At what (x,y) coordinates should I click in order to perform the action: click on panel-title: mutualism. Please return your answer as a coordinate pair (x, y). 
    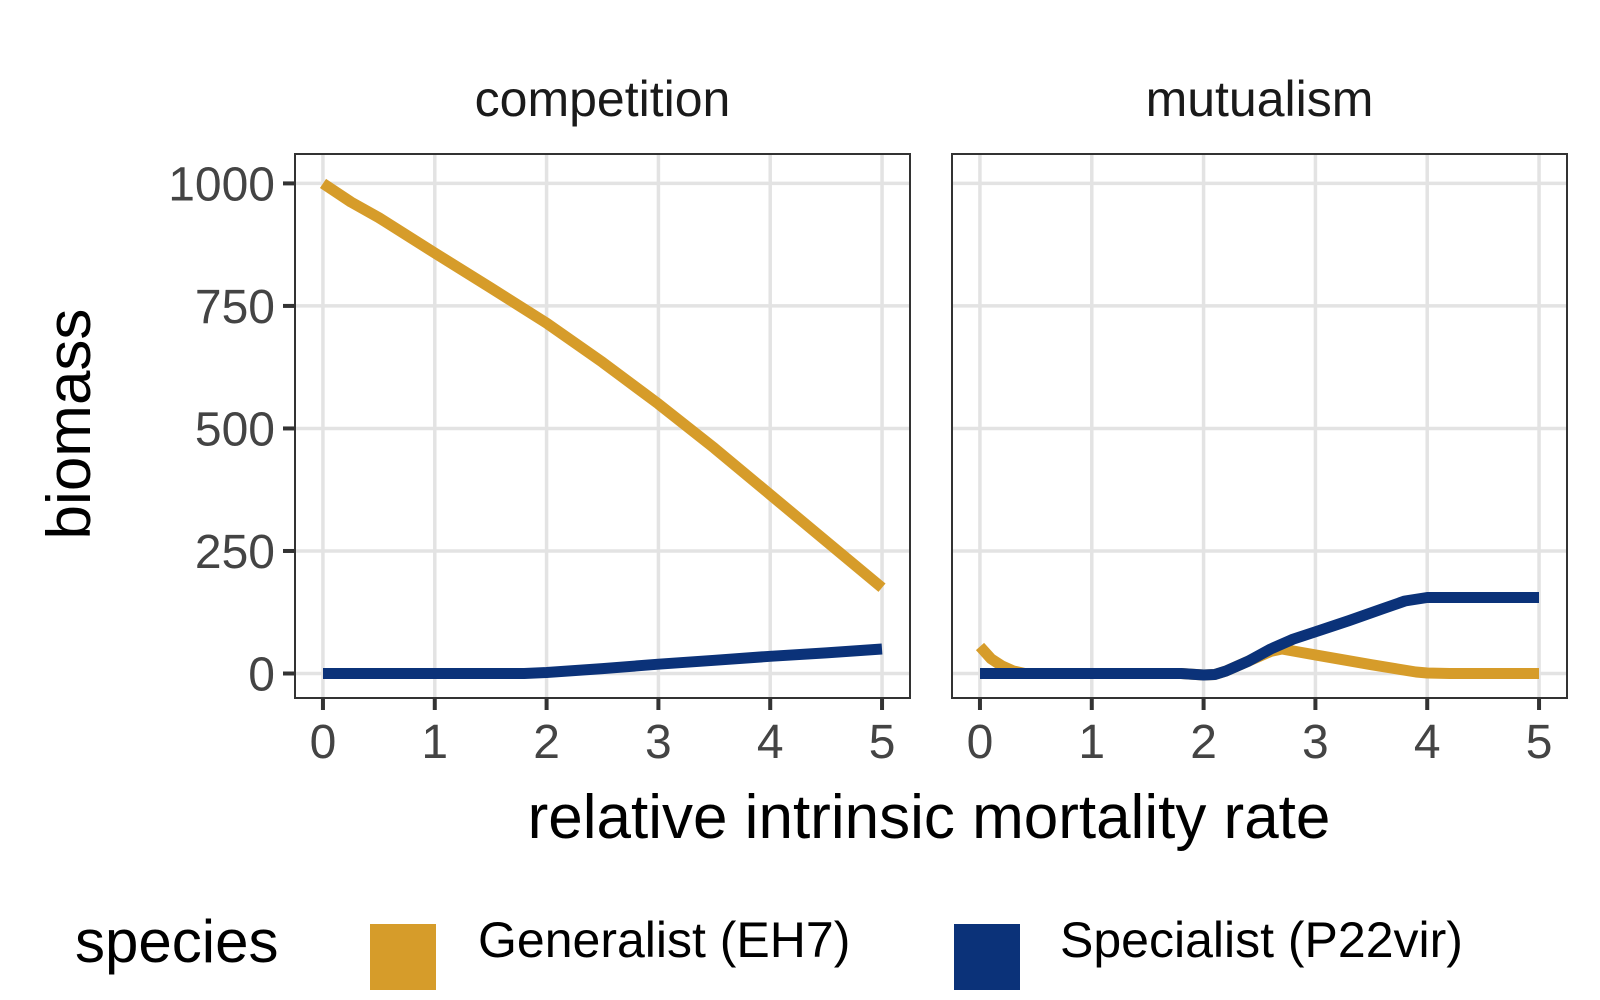
    Looking at the image, I should click on (1260, 99).